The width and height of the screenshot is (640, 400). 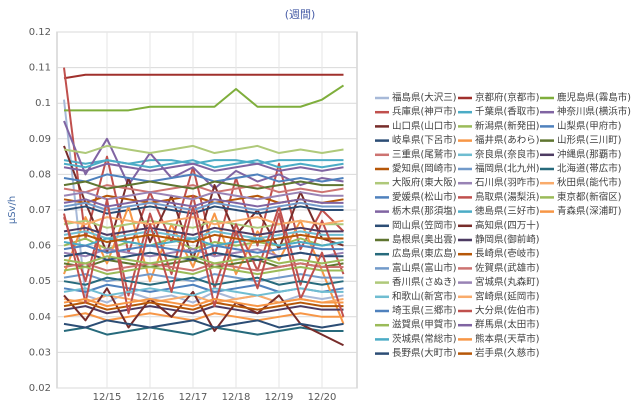 What do you see at coordinates (279, 396) in the screenshot?
I see `x-tick-label: 12/19` at bounding box center [279, 396].